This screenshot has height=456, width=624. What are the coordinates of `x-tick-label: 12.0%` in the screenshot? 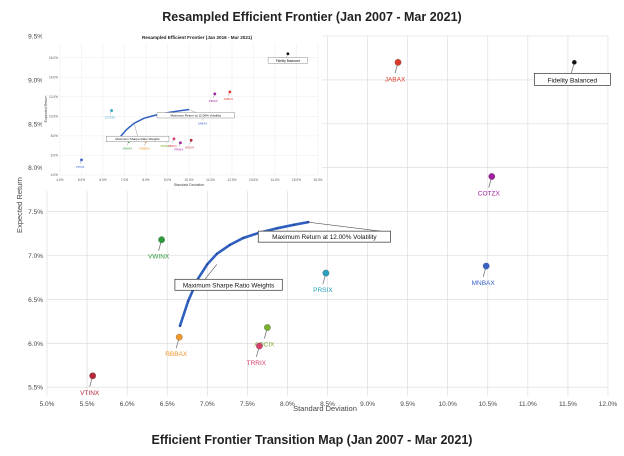 It's located at (608, 404).